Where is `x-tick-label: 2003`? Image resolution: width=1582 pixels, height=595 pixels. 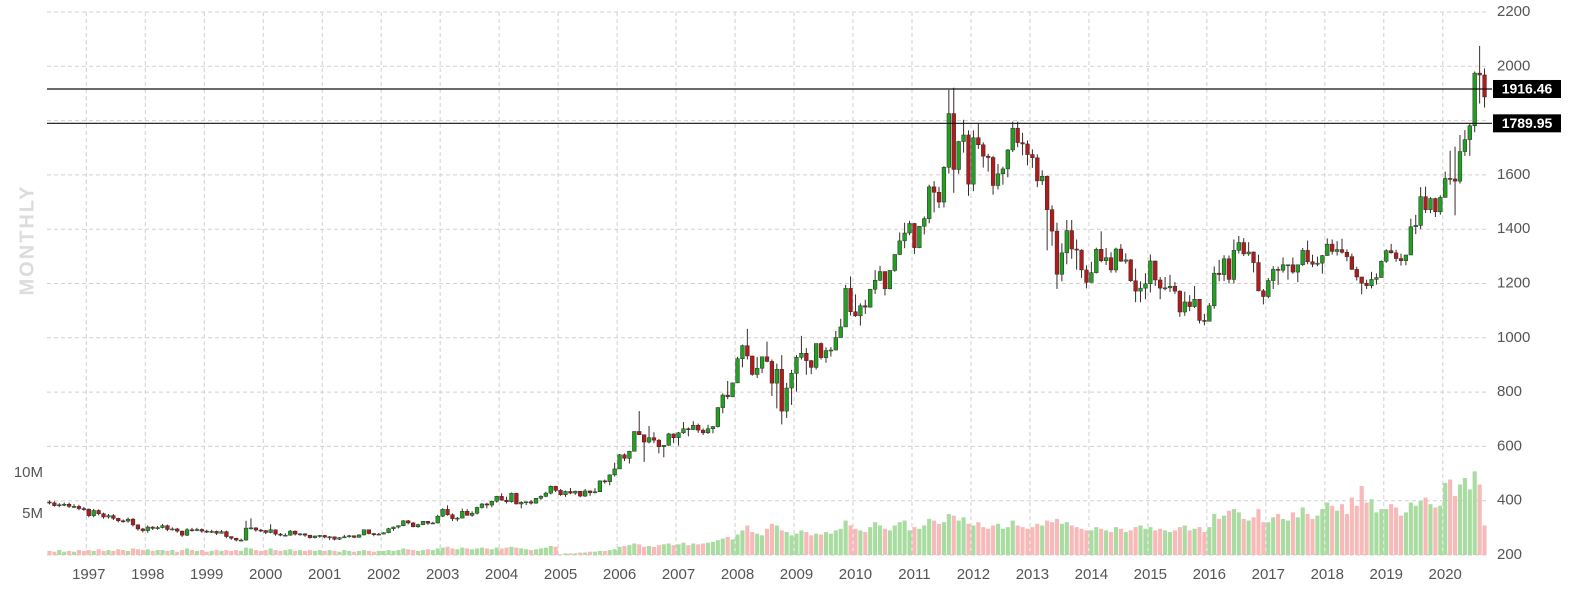
x-tick-label: 2003 is located at coordinates (442, 574).